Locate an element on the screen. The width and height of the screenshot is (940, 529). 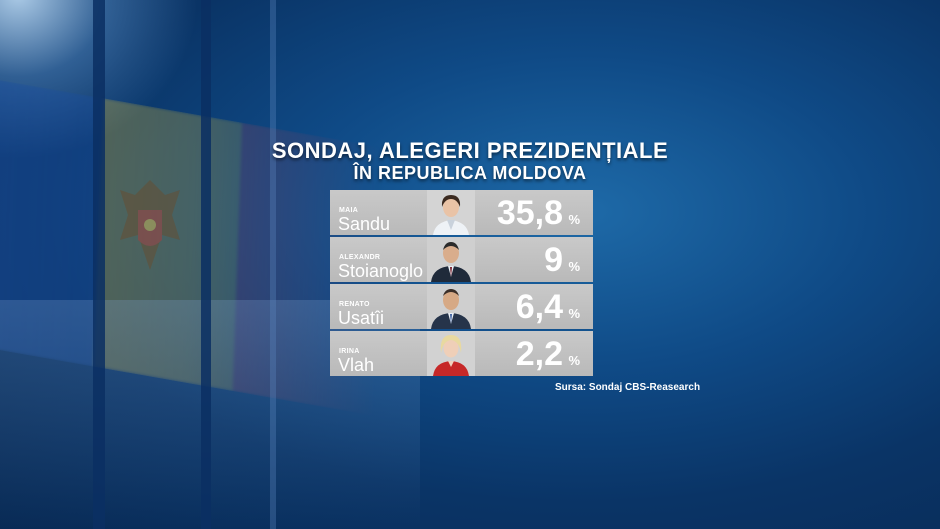
candidate-last-name: Usatîi is located at coordinates (361, 318).